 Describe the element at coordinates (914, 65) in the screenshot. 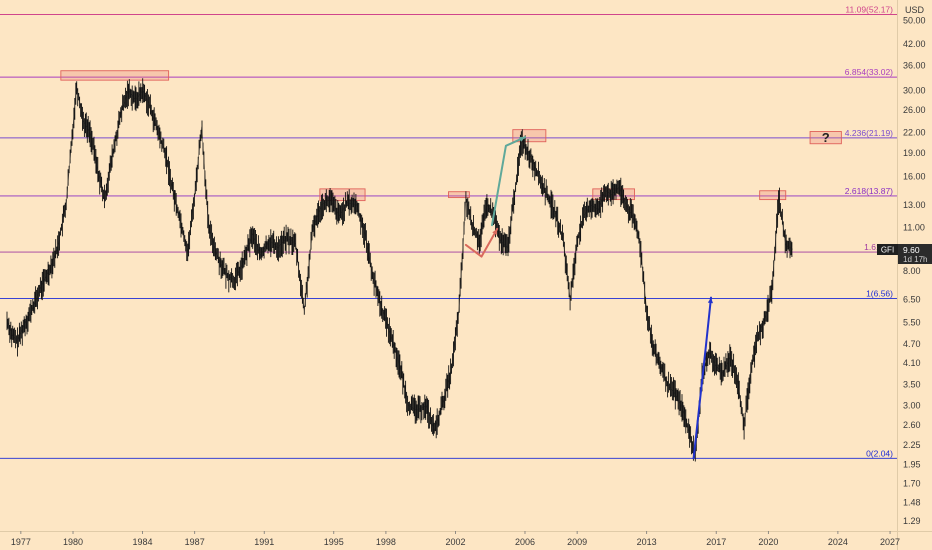

I see `y-tick-label-21: 36.00` at that location.